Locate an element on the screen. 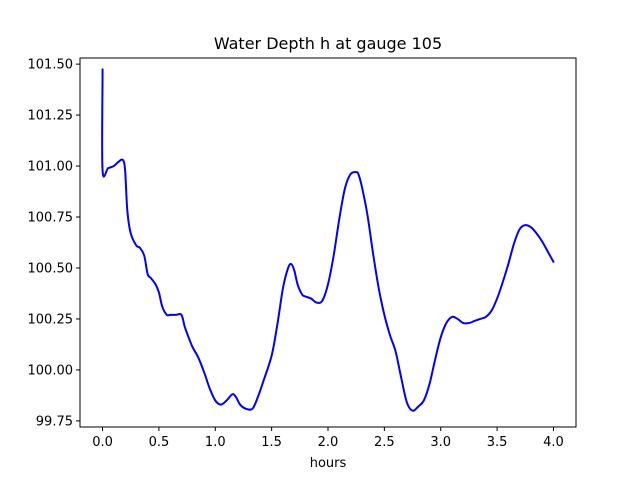 The height and width of the screenshot is (480, 640). y-tick-label: 101.25 is located at coordinates (51, 116).